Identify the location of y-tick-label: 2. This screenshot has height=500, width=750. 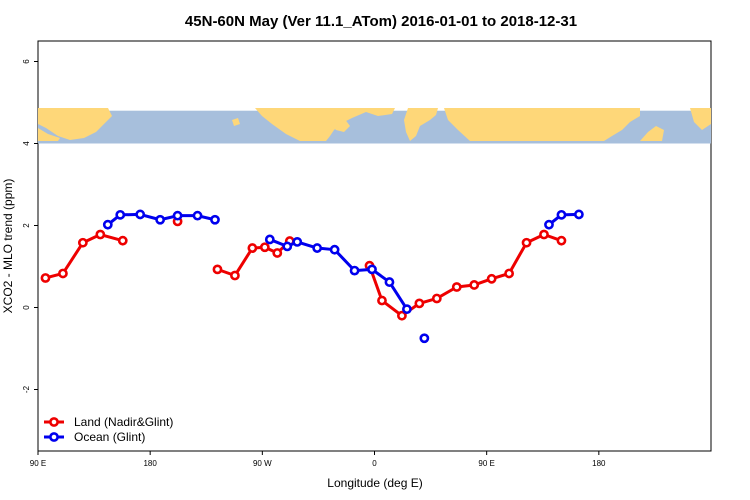
(26, 225).